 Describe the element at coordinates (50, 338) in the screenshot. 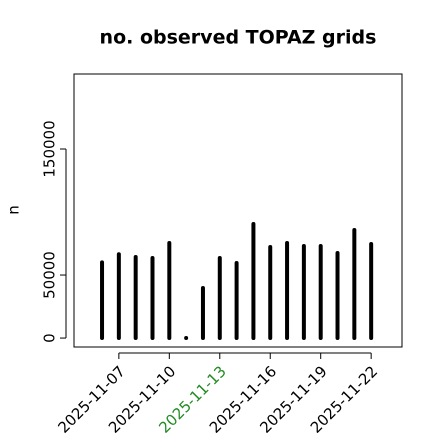

I see `y-tick-label: 0` at that location.